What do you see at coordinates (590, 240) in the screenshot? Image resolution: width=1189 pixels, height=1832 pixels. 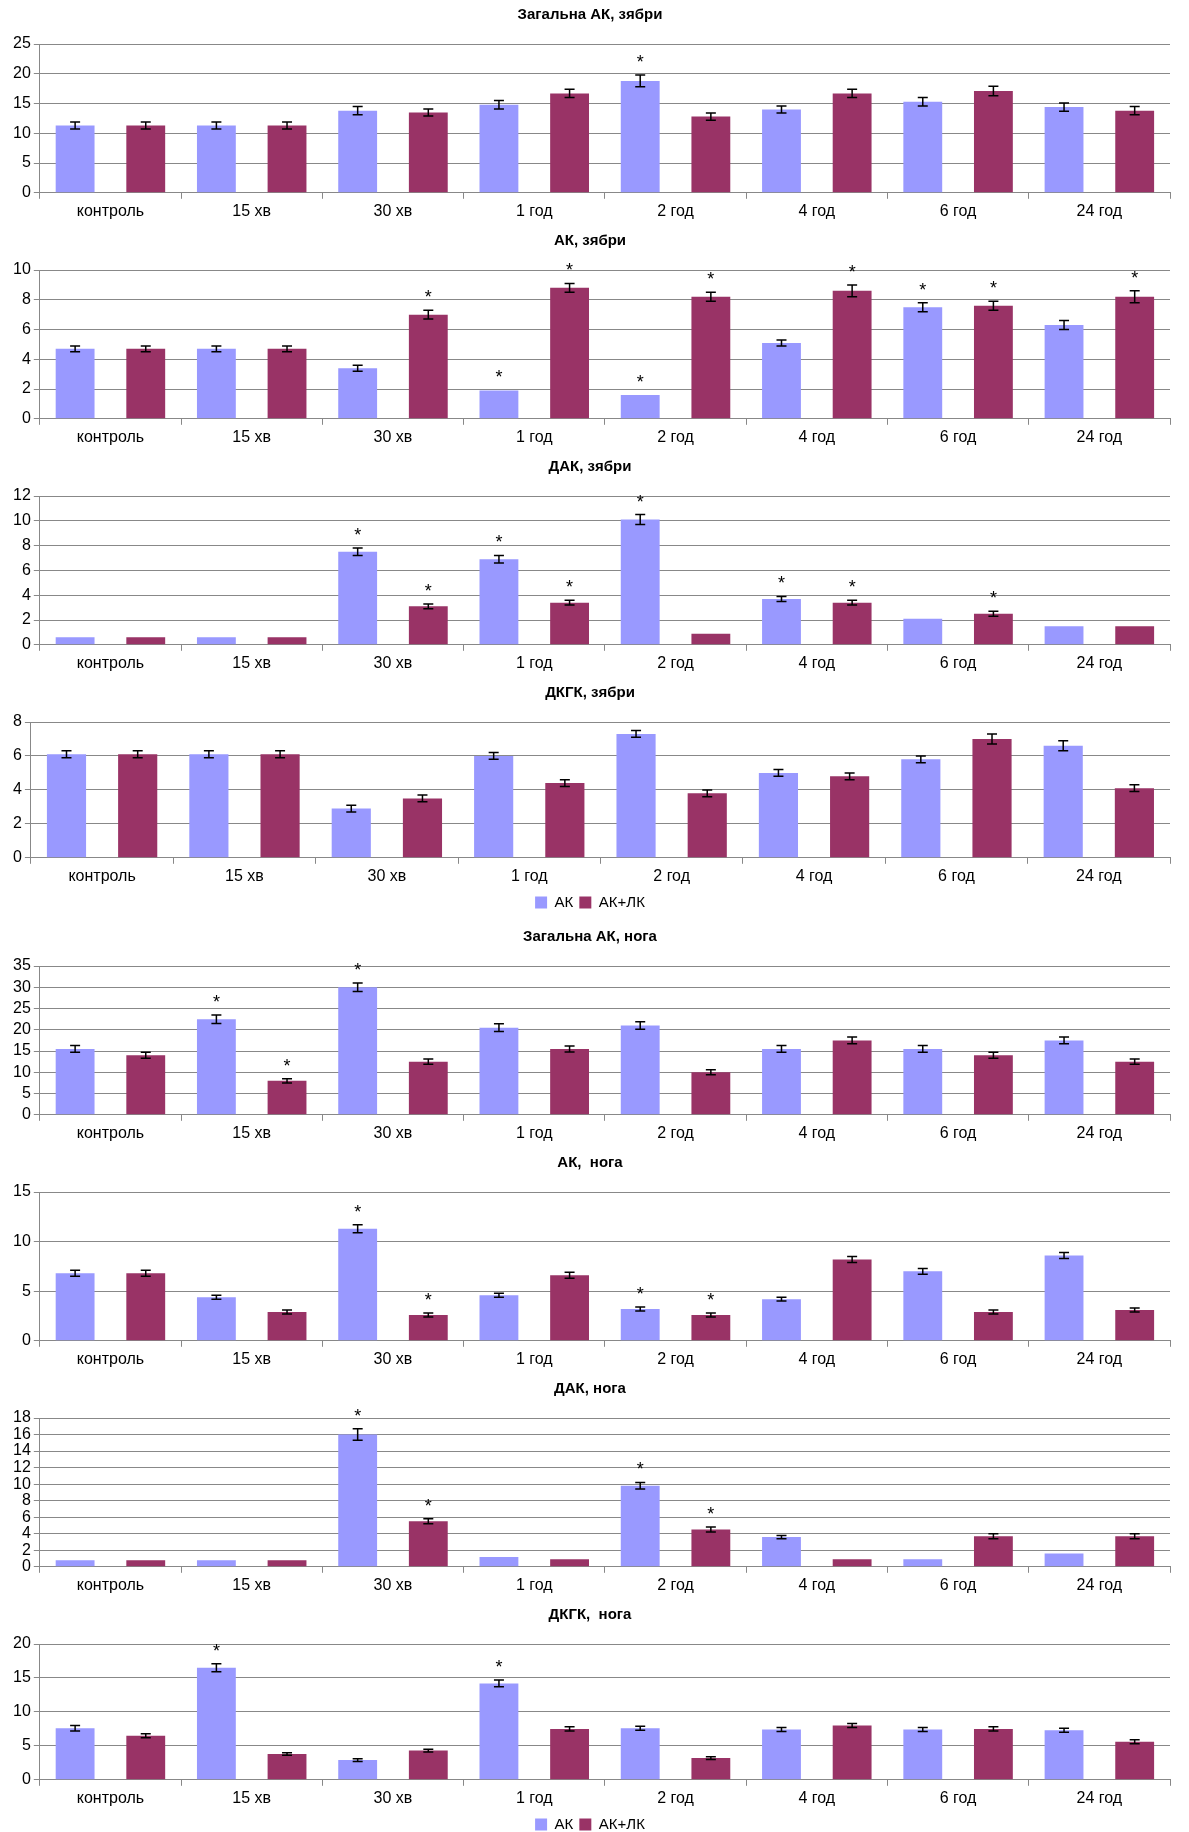 I see `chart-title: АК, зябри` at bounding box center [590, 240].